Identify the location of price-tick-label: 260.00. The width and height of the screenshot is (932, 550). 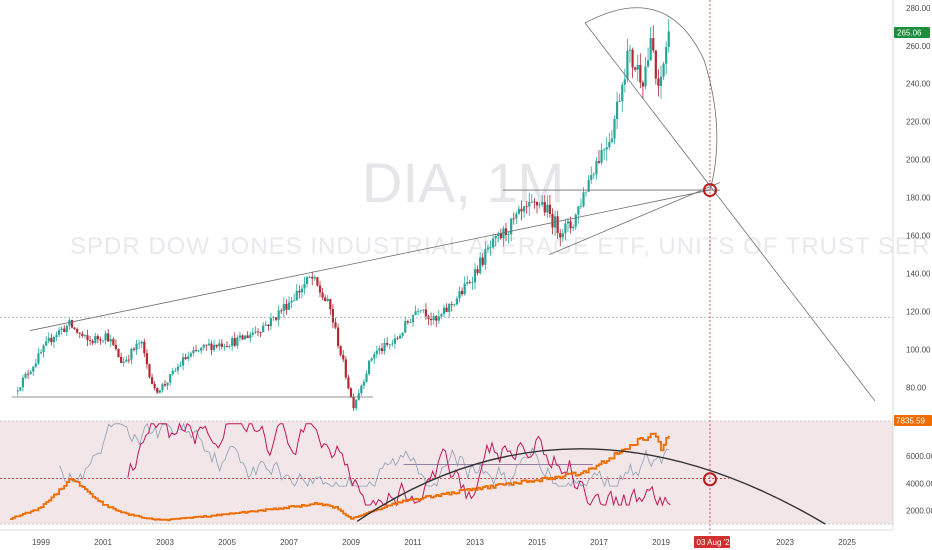
(918, 46).